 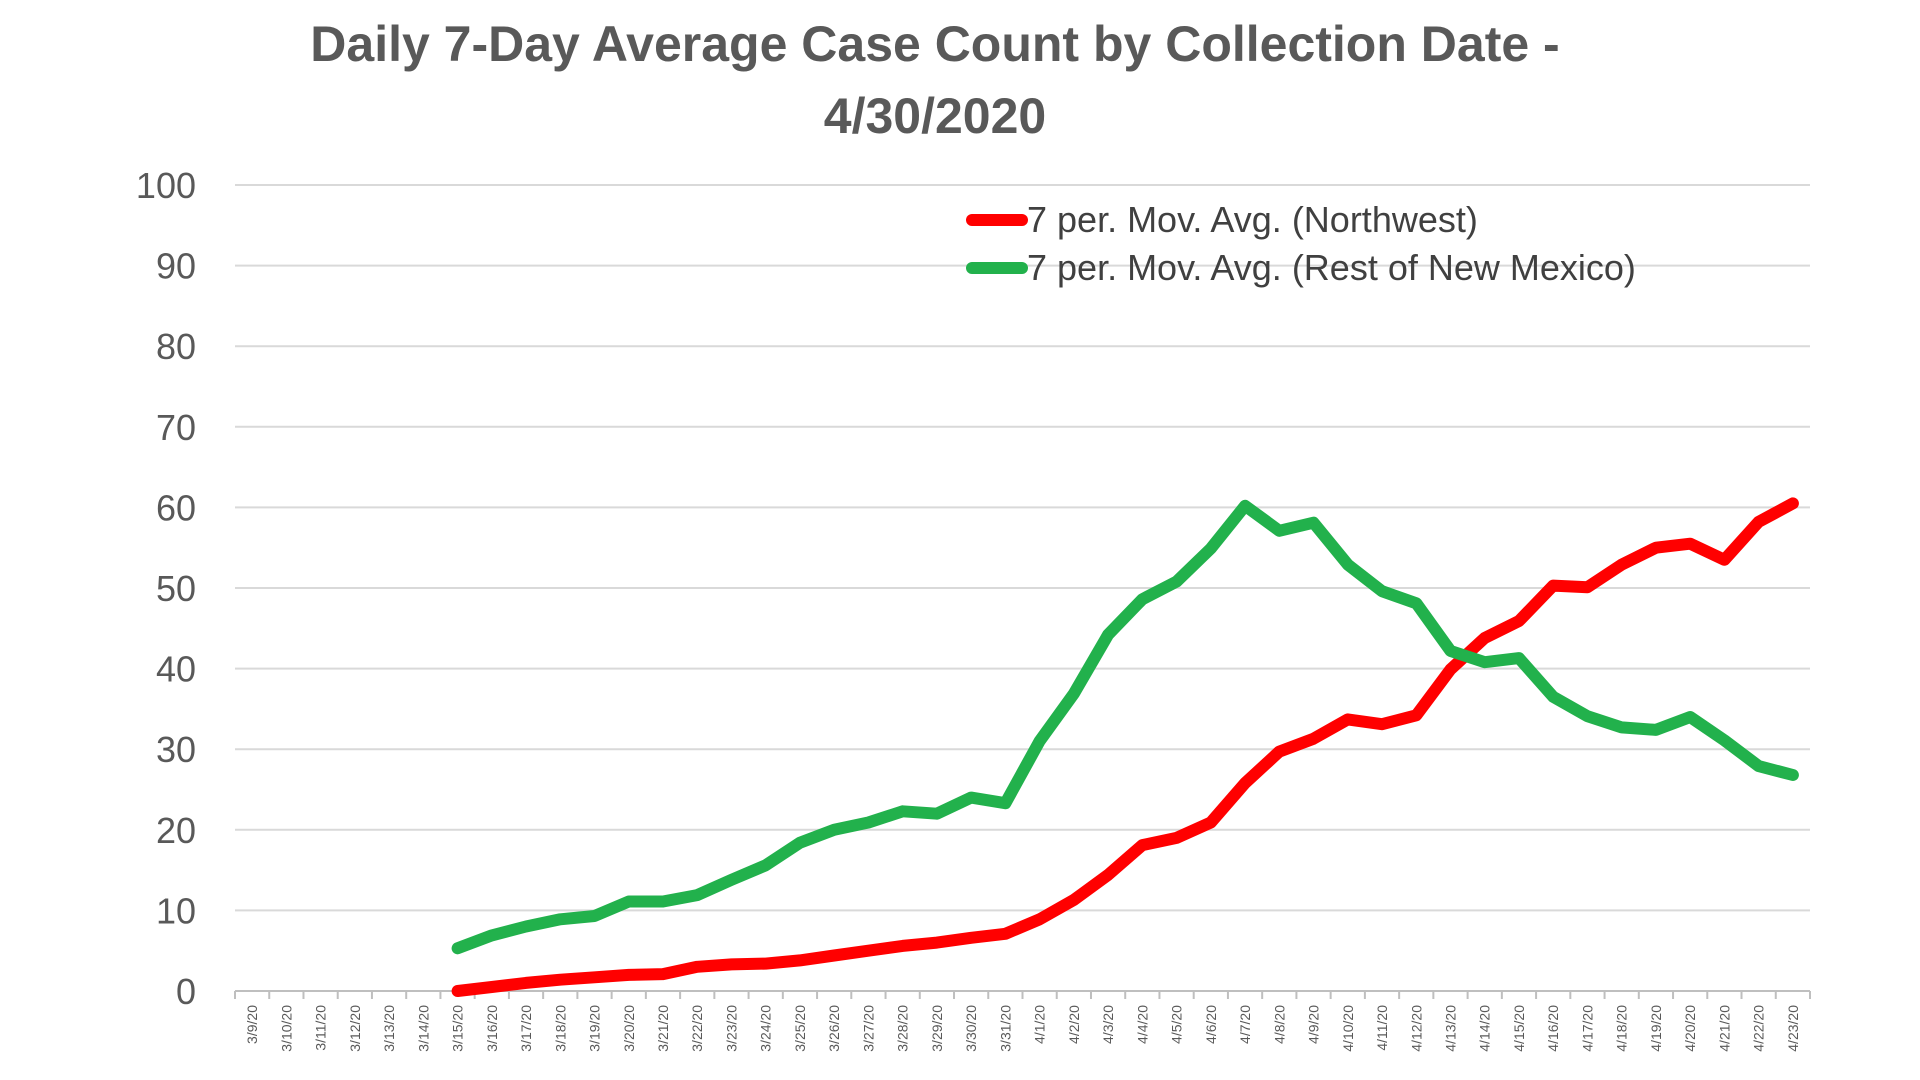 I want to click on y-axis-tick-labels: 0 10 20 30 40 50 60 70 80 90 100, so click(x=166, y=588).